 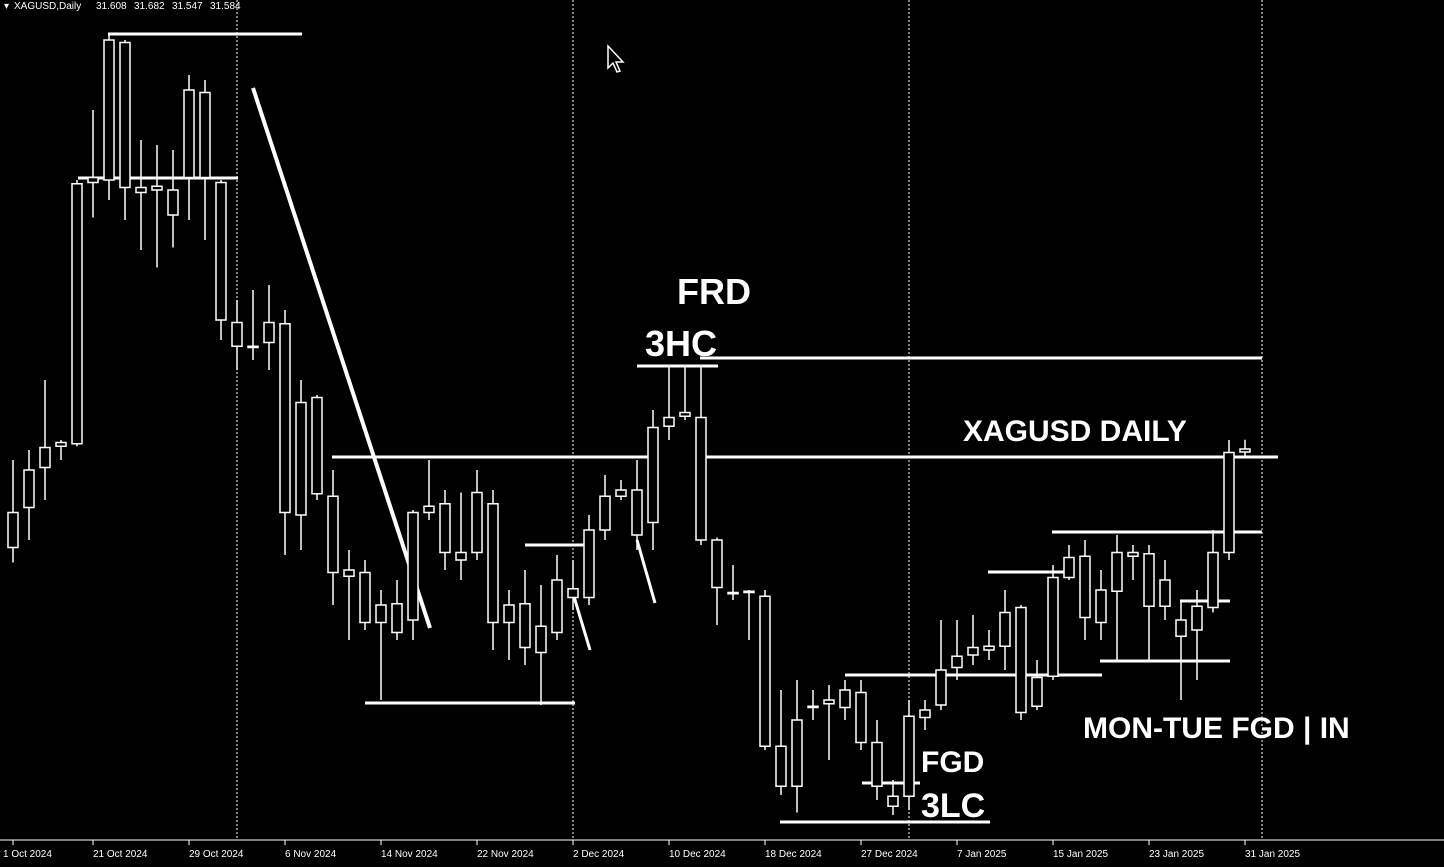 What do you see at coordinates (6, 6) in the screenshot?
I see `dropdown-icon: ▾` at bounding box center [6, 6].